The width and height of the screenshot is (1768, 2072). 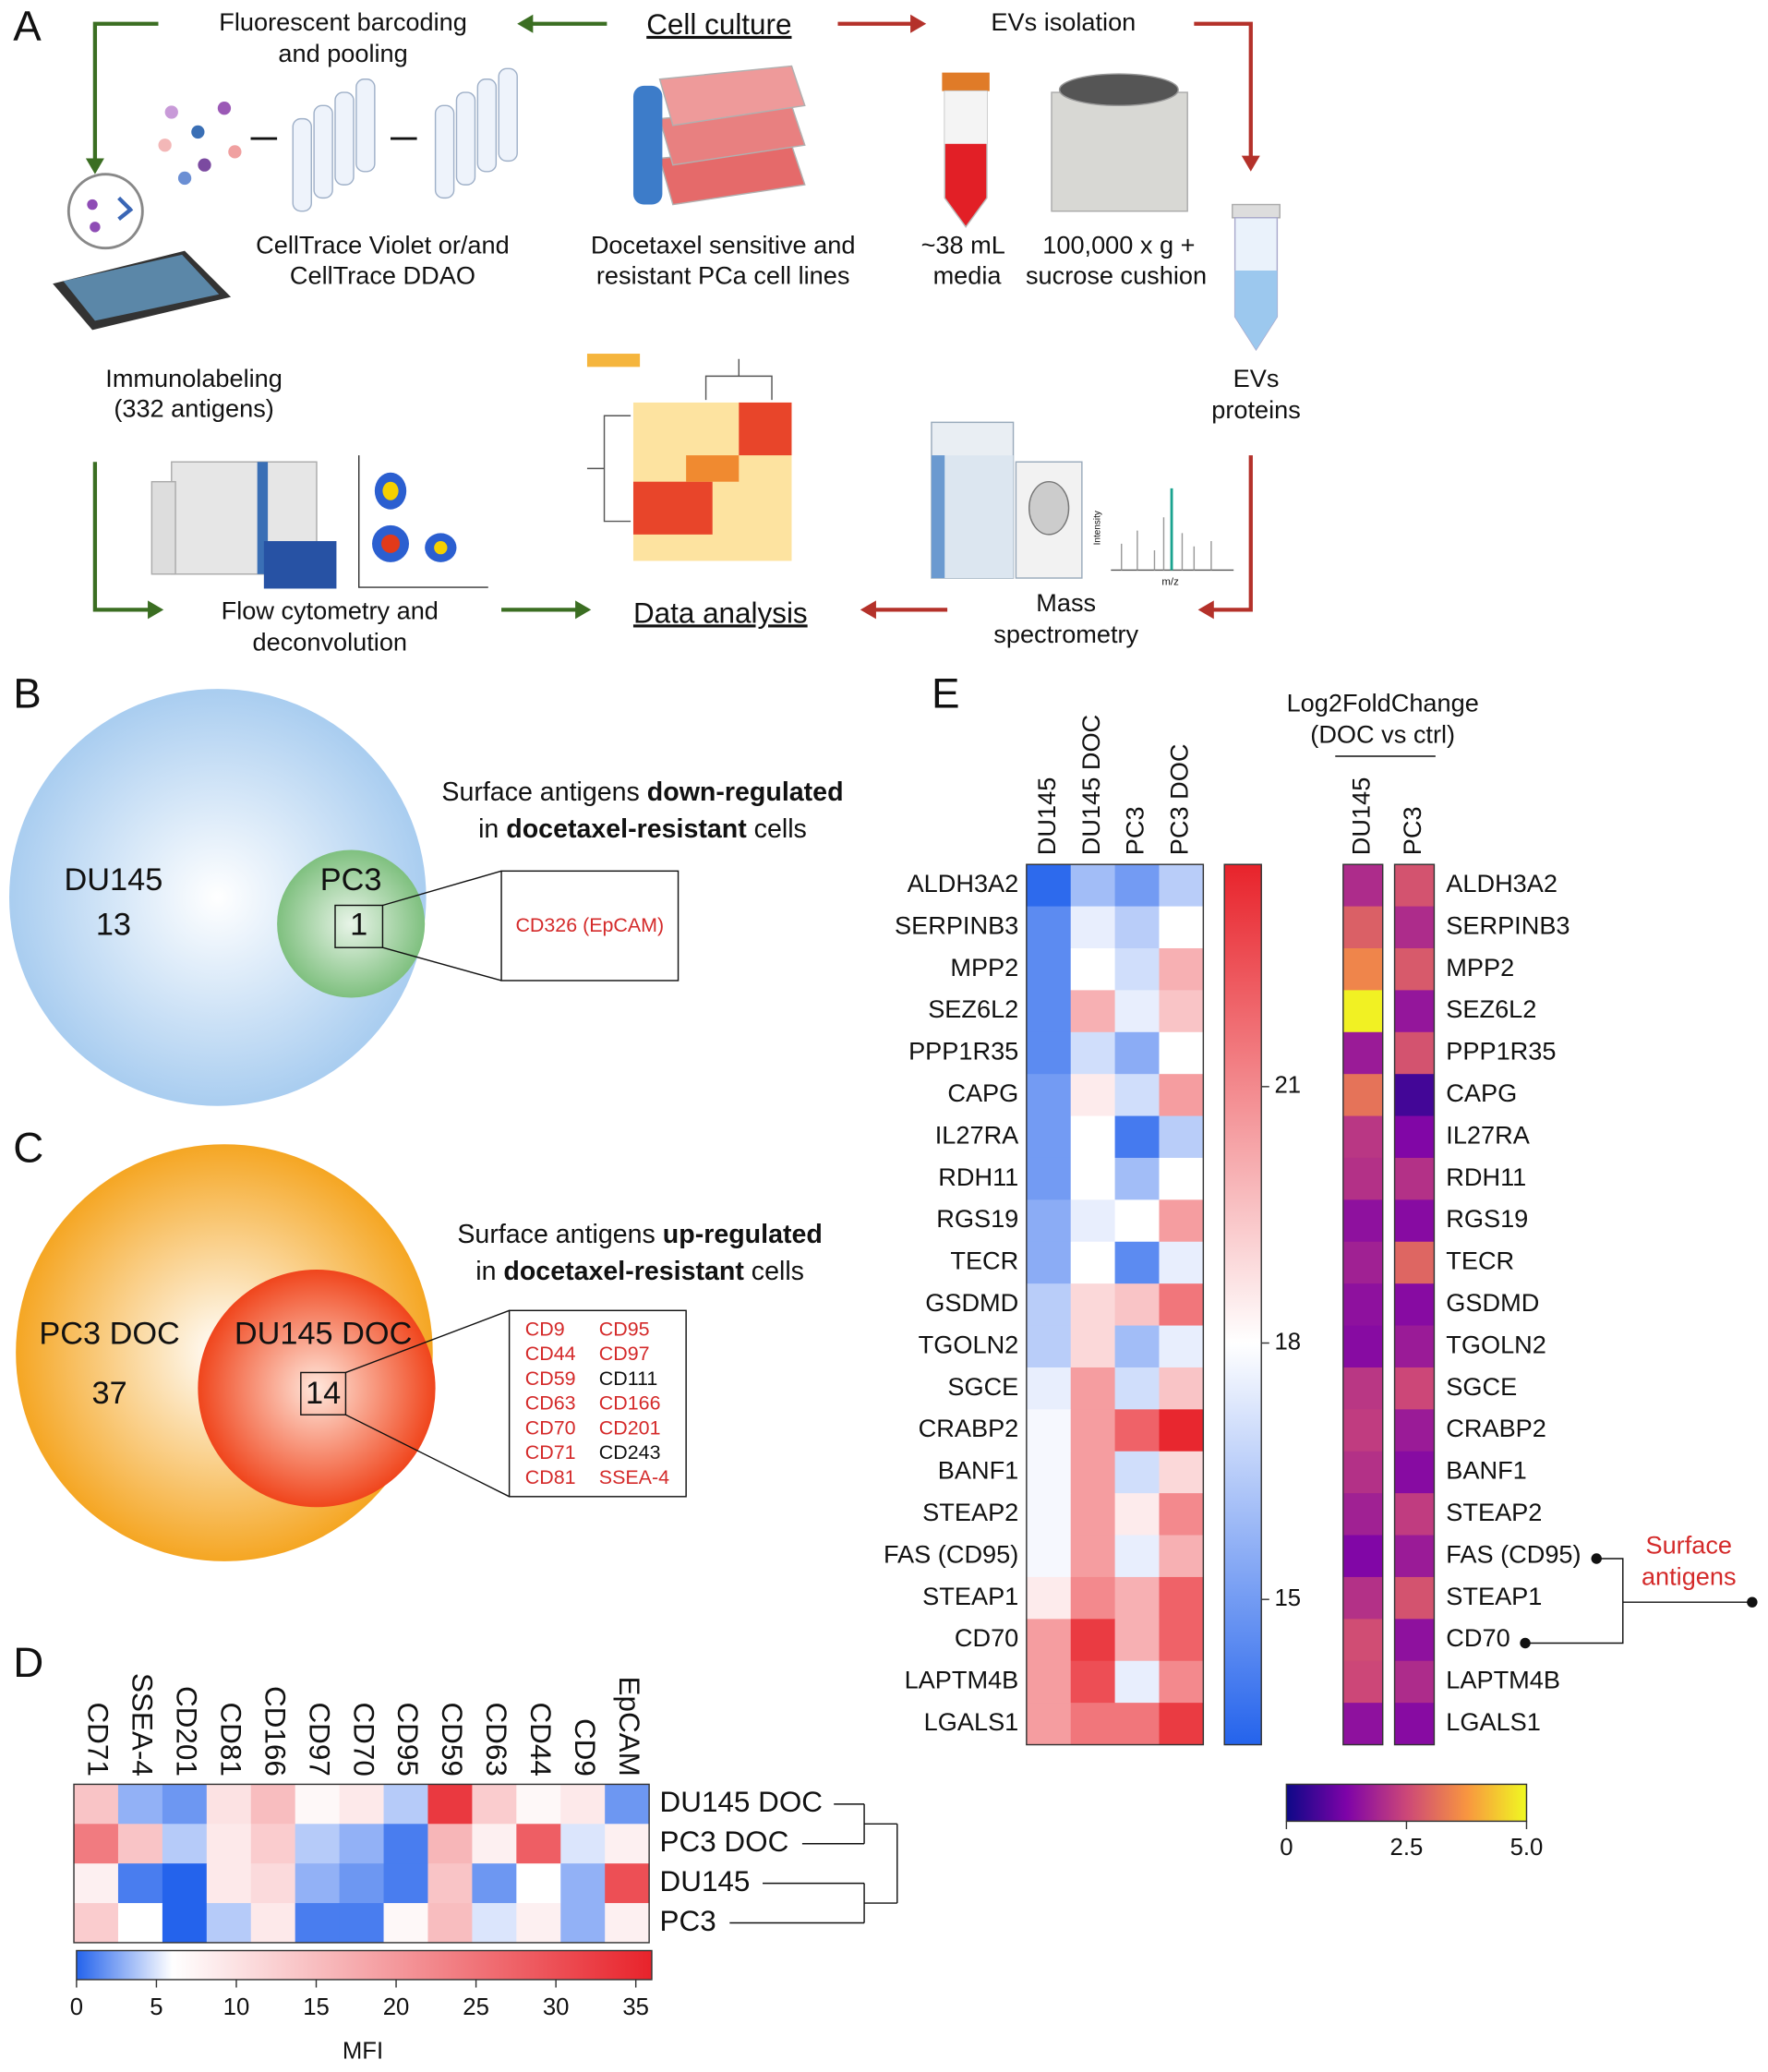 I want to click on column-label: DU145, so click(x=1360, y=816).